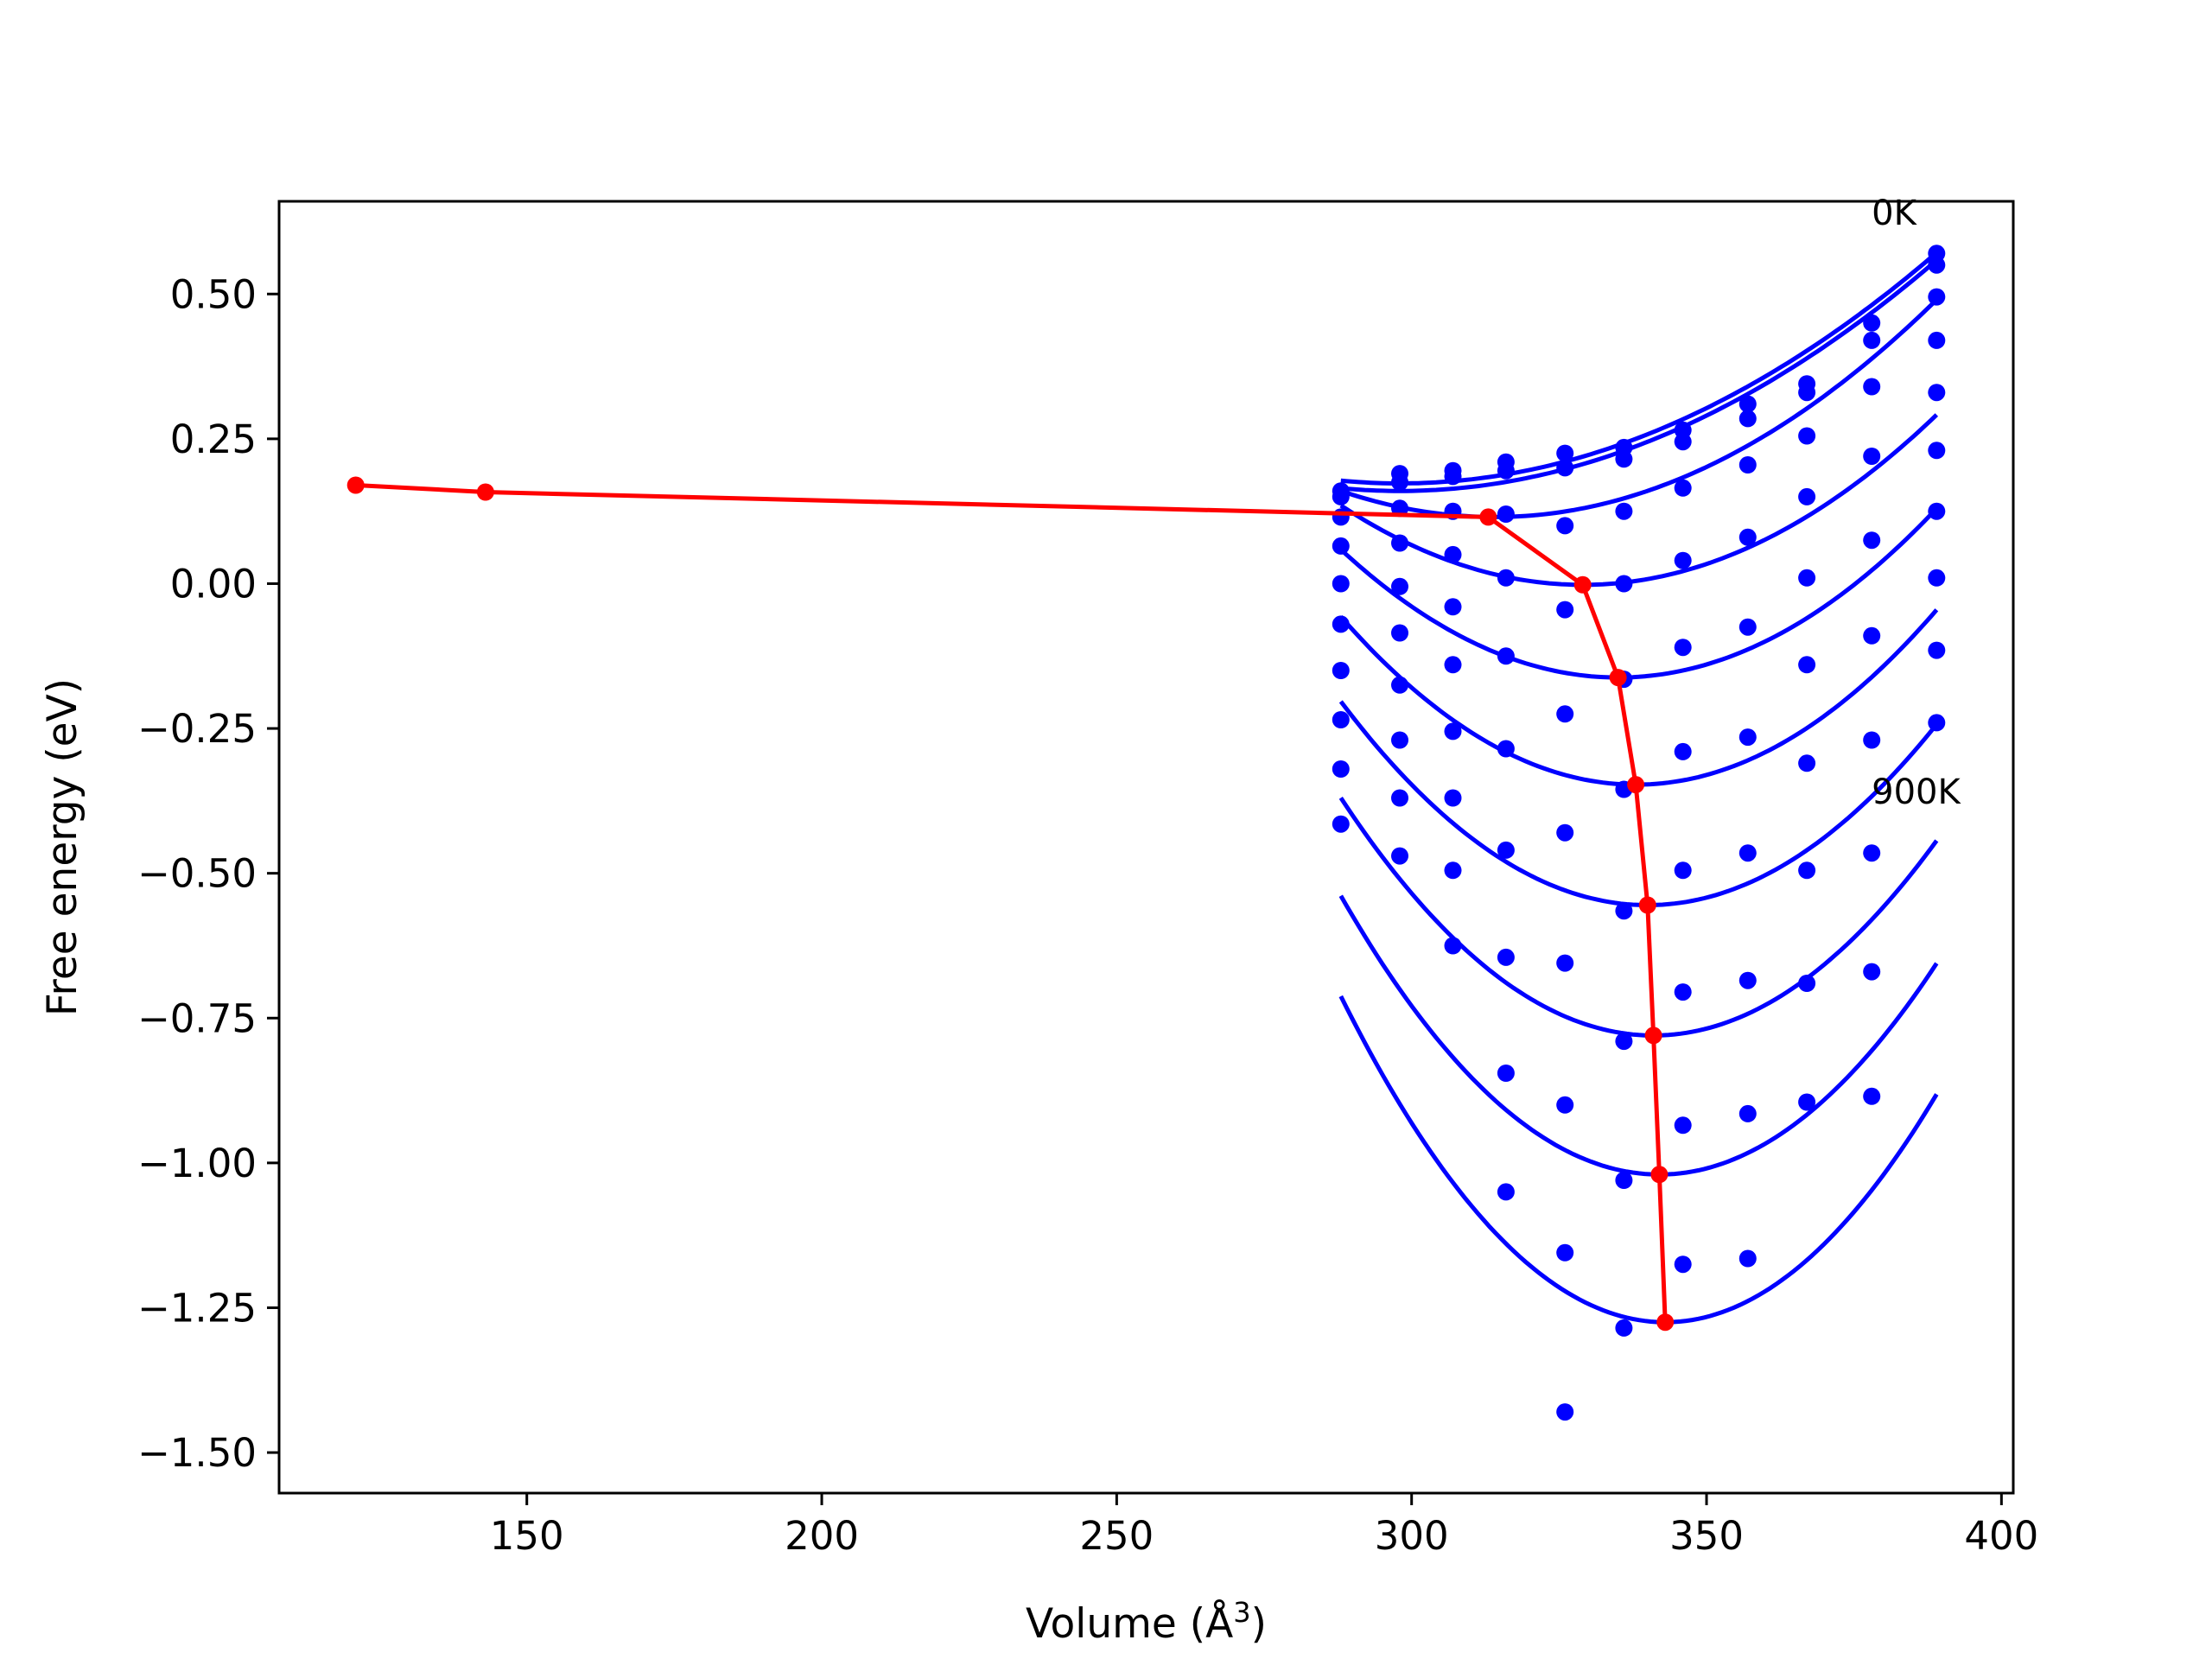 The image size is (2212, 1659). Describe the element at coordinates (213, 584) in the screenshot. I see `y-tick-label: 0.00` at that location.